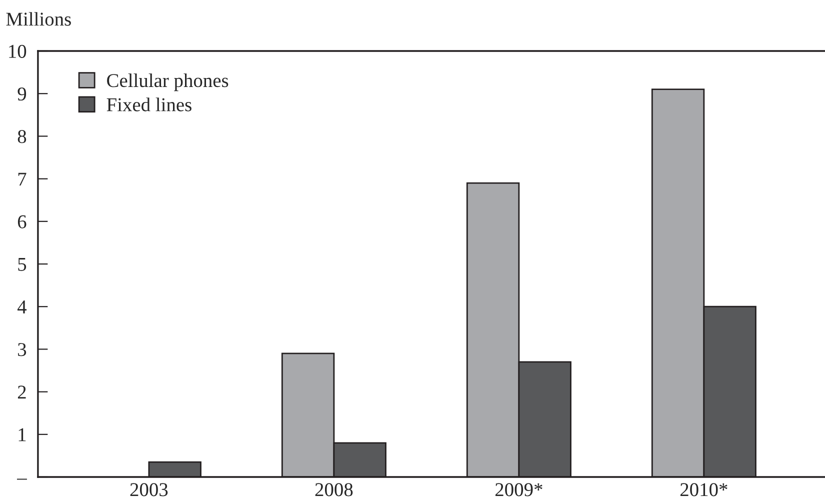 This screenshot has width=825, height=502. Describe the element at coordinates (167, 82) in the screenshot. I see `legend-label: Cellular phones` at that location.